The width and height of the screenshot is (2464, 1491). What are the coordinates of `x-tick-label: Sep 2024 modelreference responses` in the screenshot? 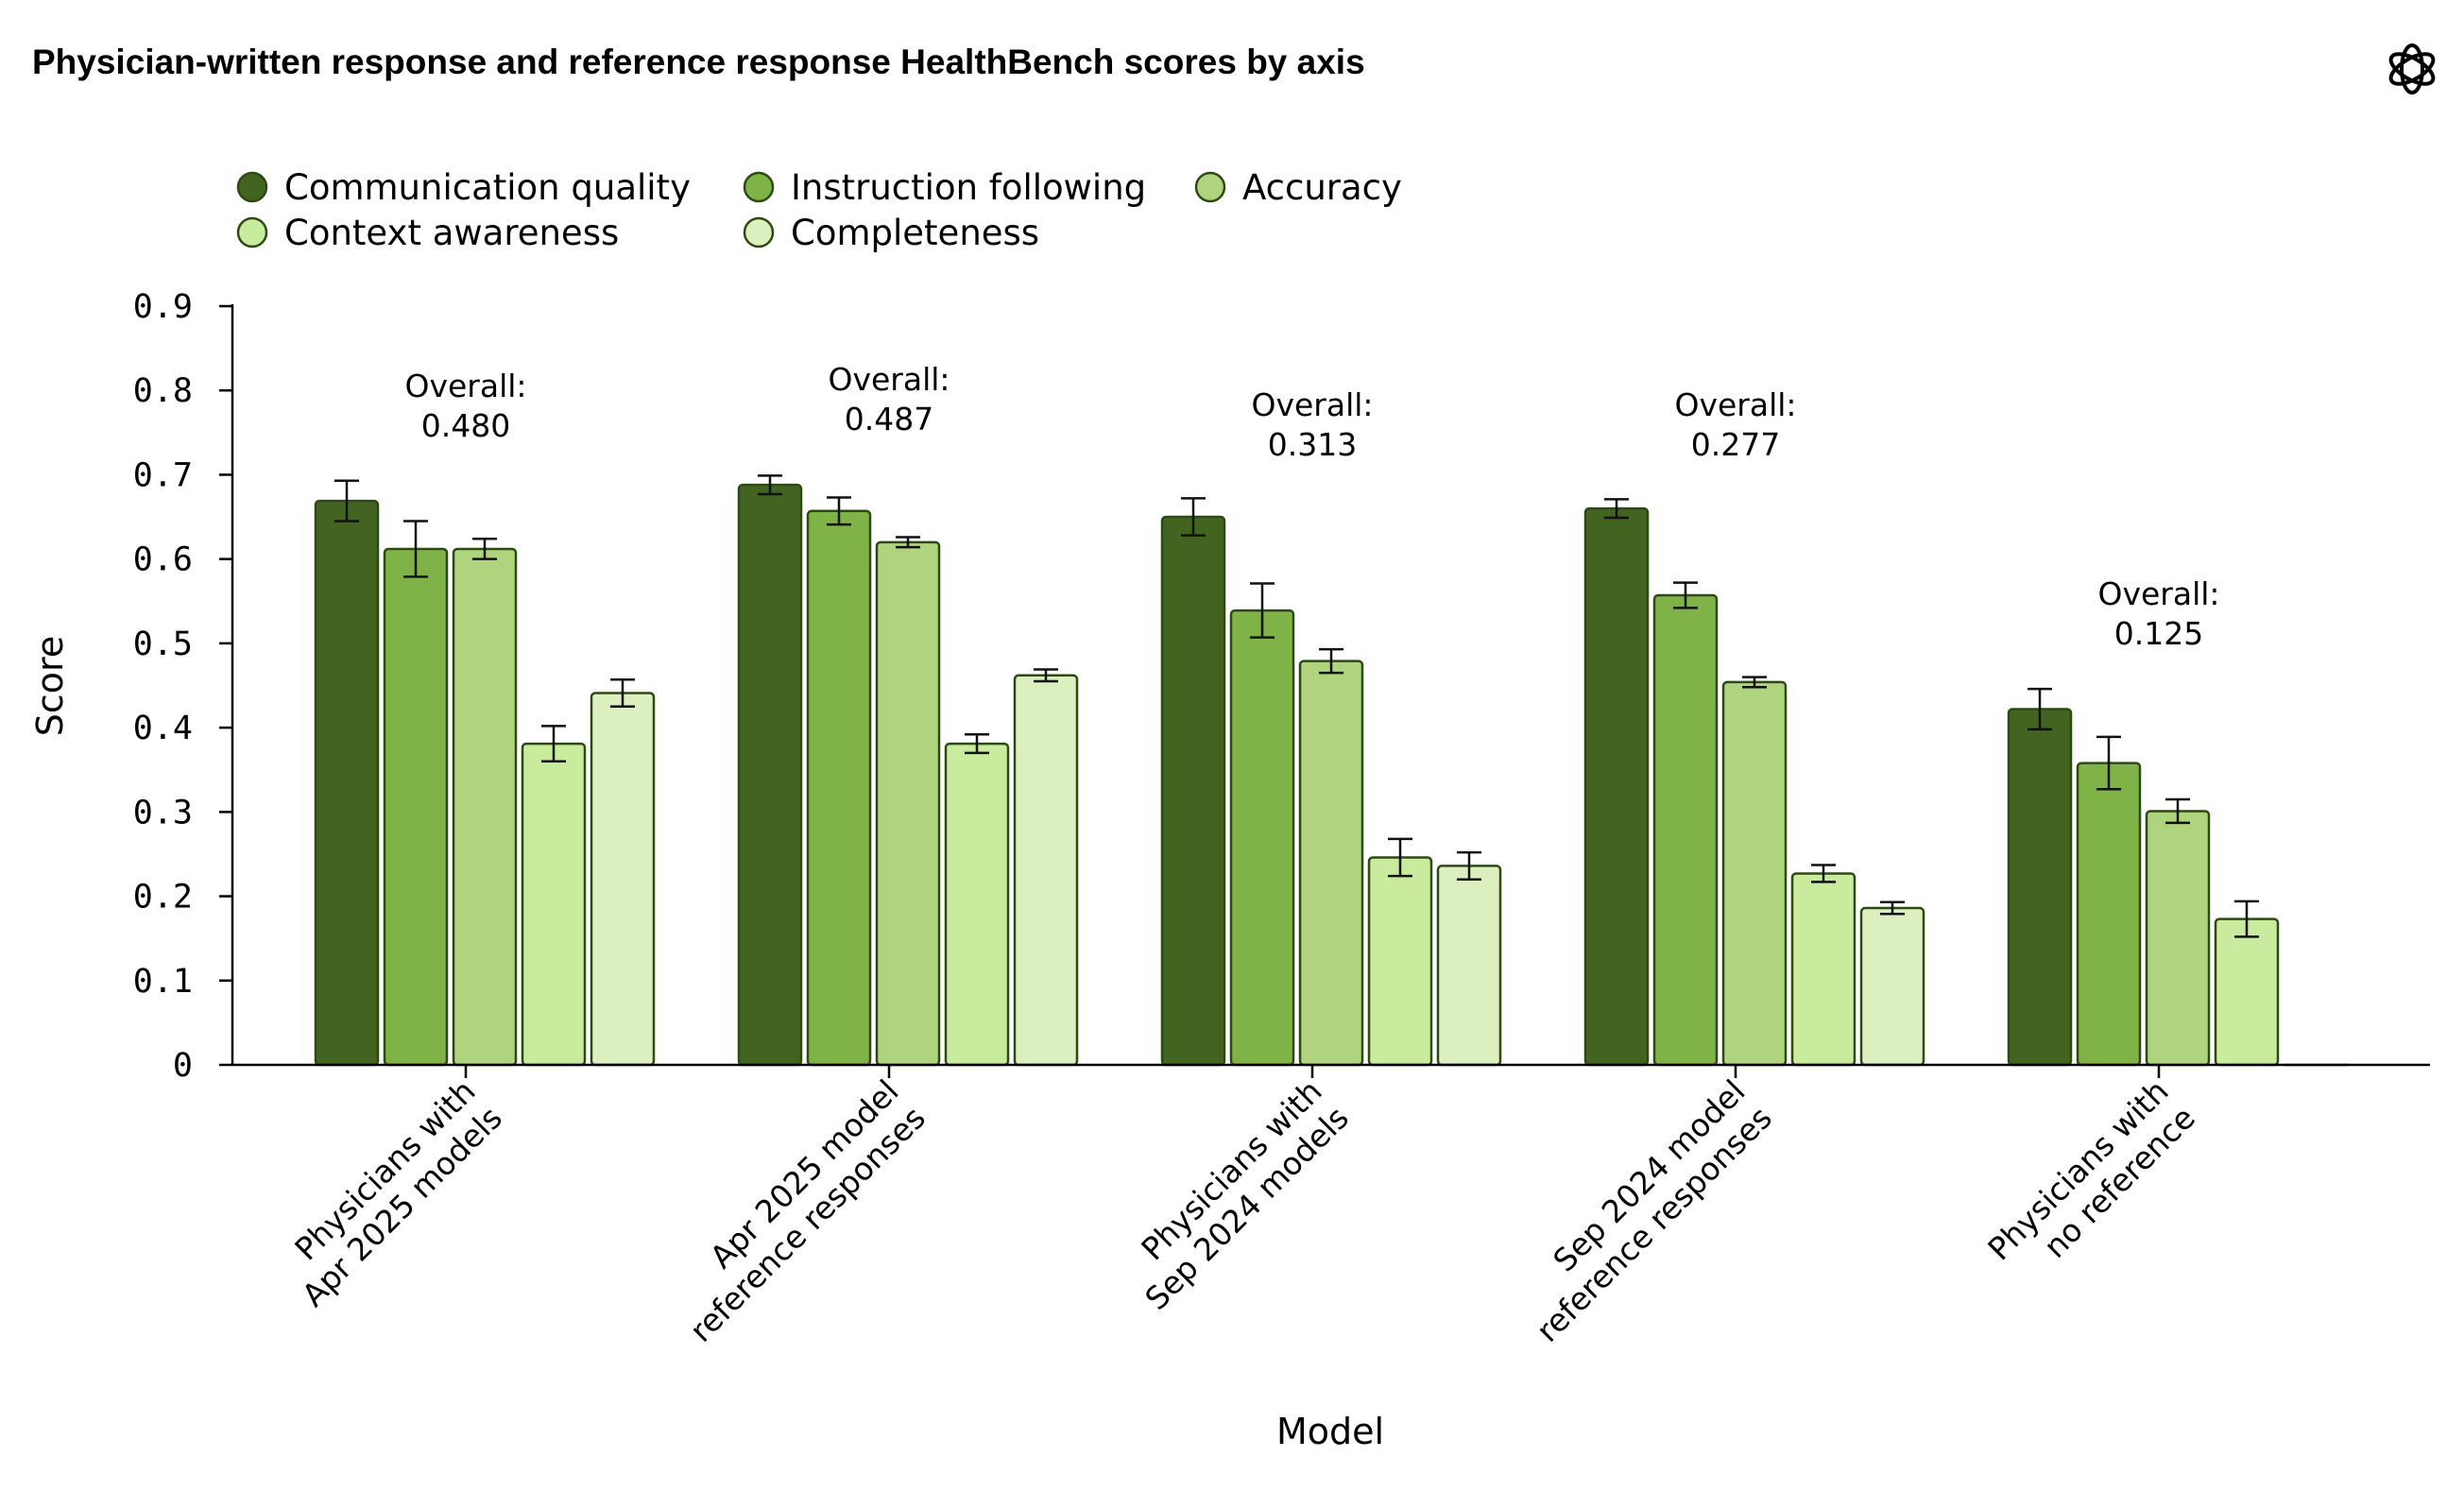 It's located at (1654, 1211).